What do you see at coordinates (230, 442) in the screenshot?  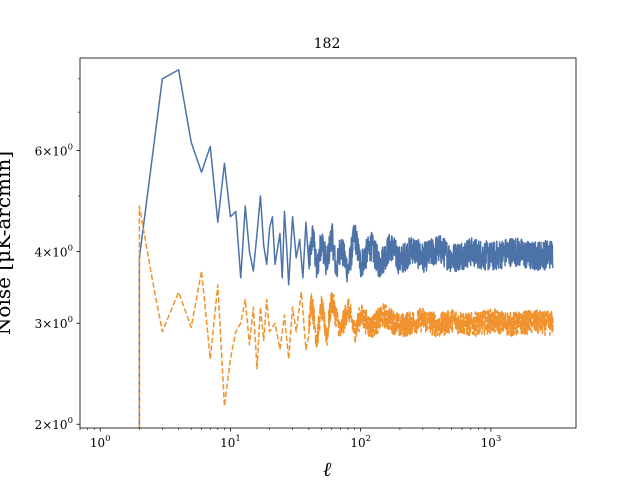 I see `x-tick-label: 10¹` at bounding box center [230, 442].